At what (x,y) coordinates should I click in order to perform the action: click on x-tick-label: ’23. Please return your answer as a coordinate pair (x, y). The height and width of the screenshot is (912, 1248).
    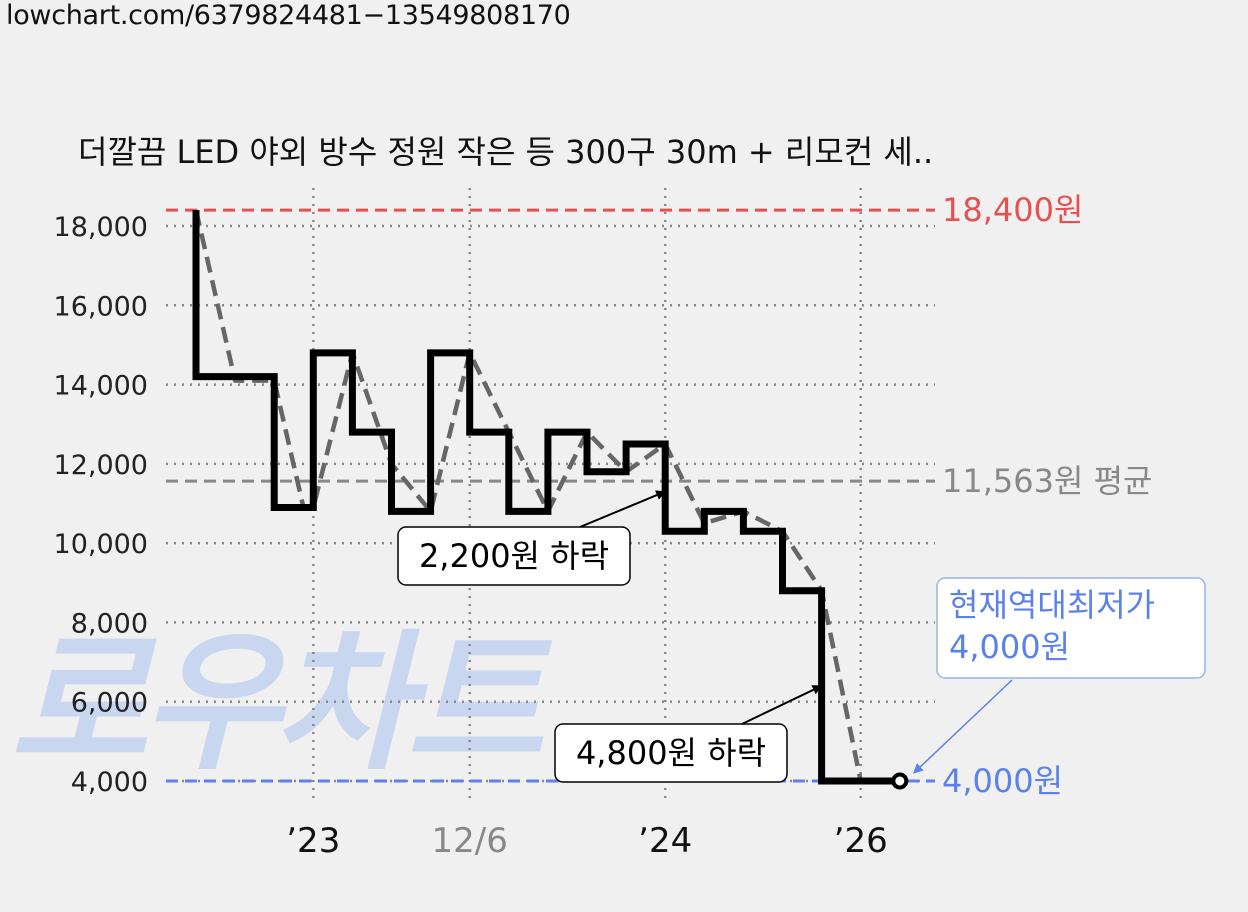
    Looking at the image, I should click on (313, 841).